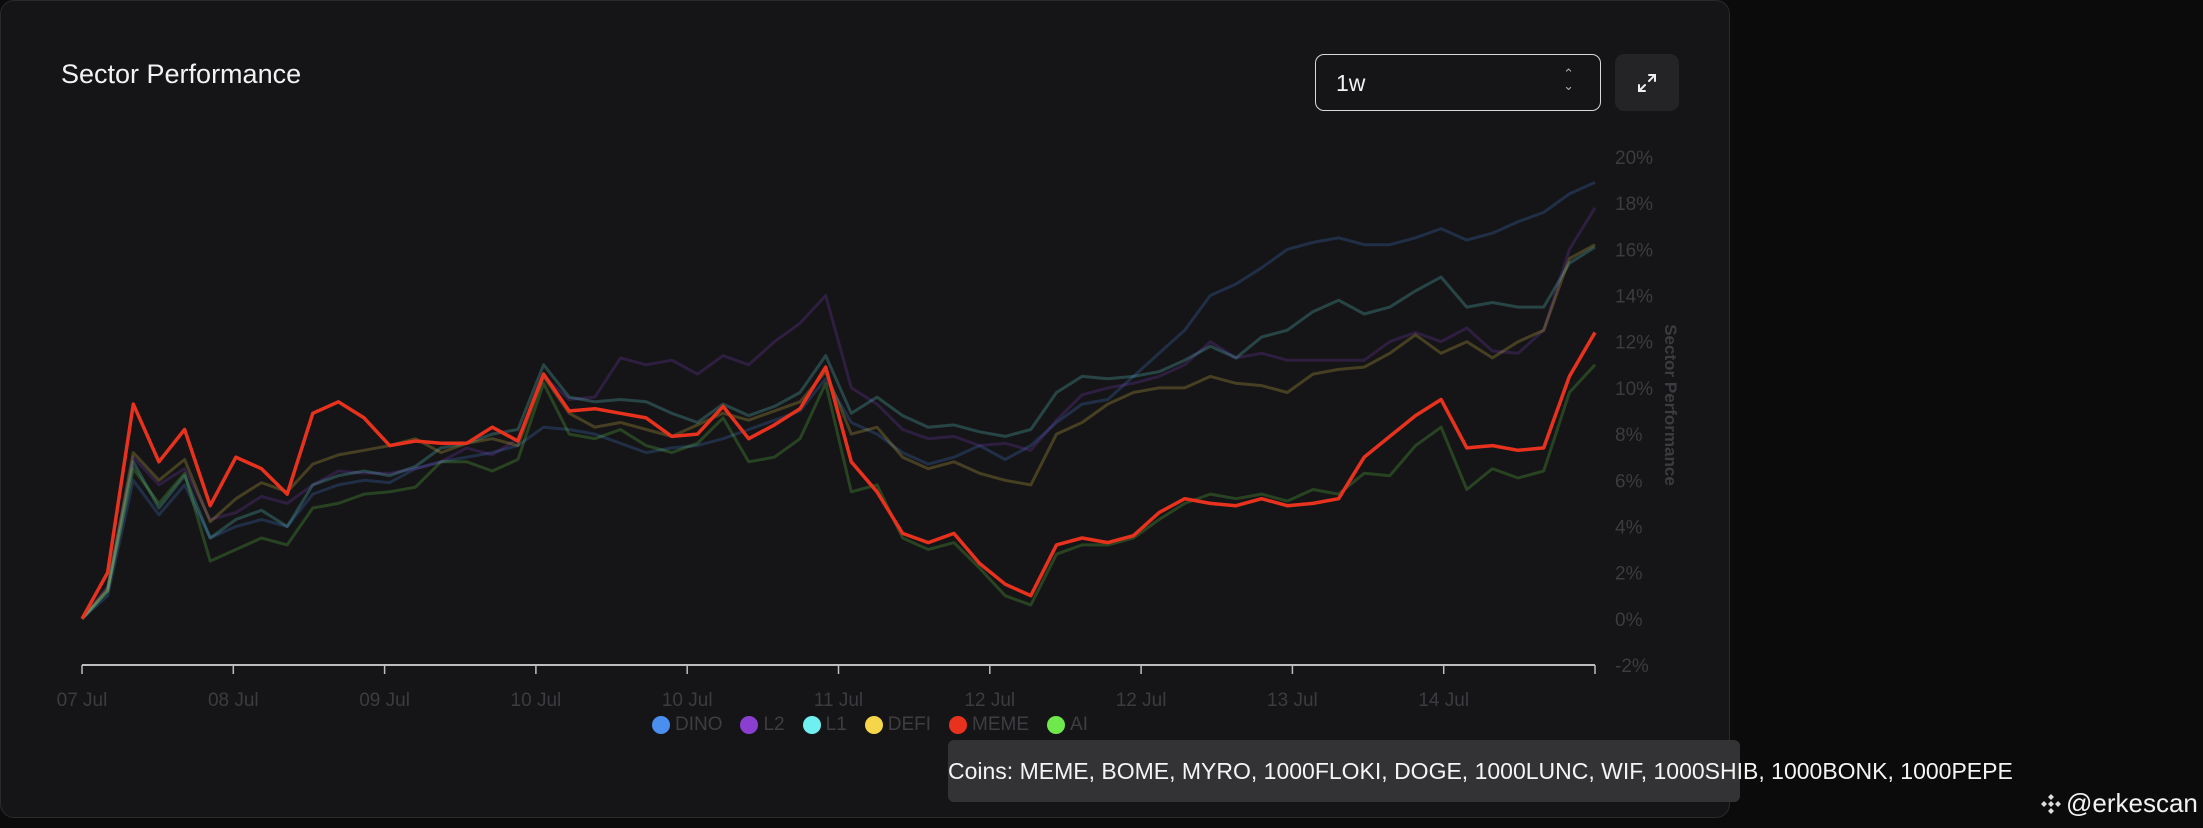 This screenshot has height=828, width=2203. What do you see at coordinates (1629, 481) in the screenshot?
I see `y-tick-label: 6%` at bounding box center [1629, 481].